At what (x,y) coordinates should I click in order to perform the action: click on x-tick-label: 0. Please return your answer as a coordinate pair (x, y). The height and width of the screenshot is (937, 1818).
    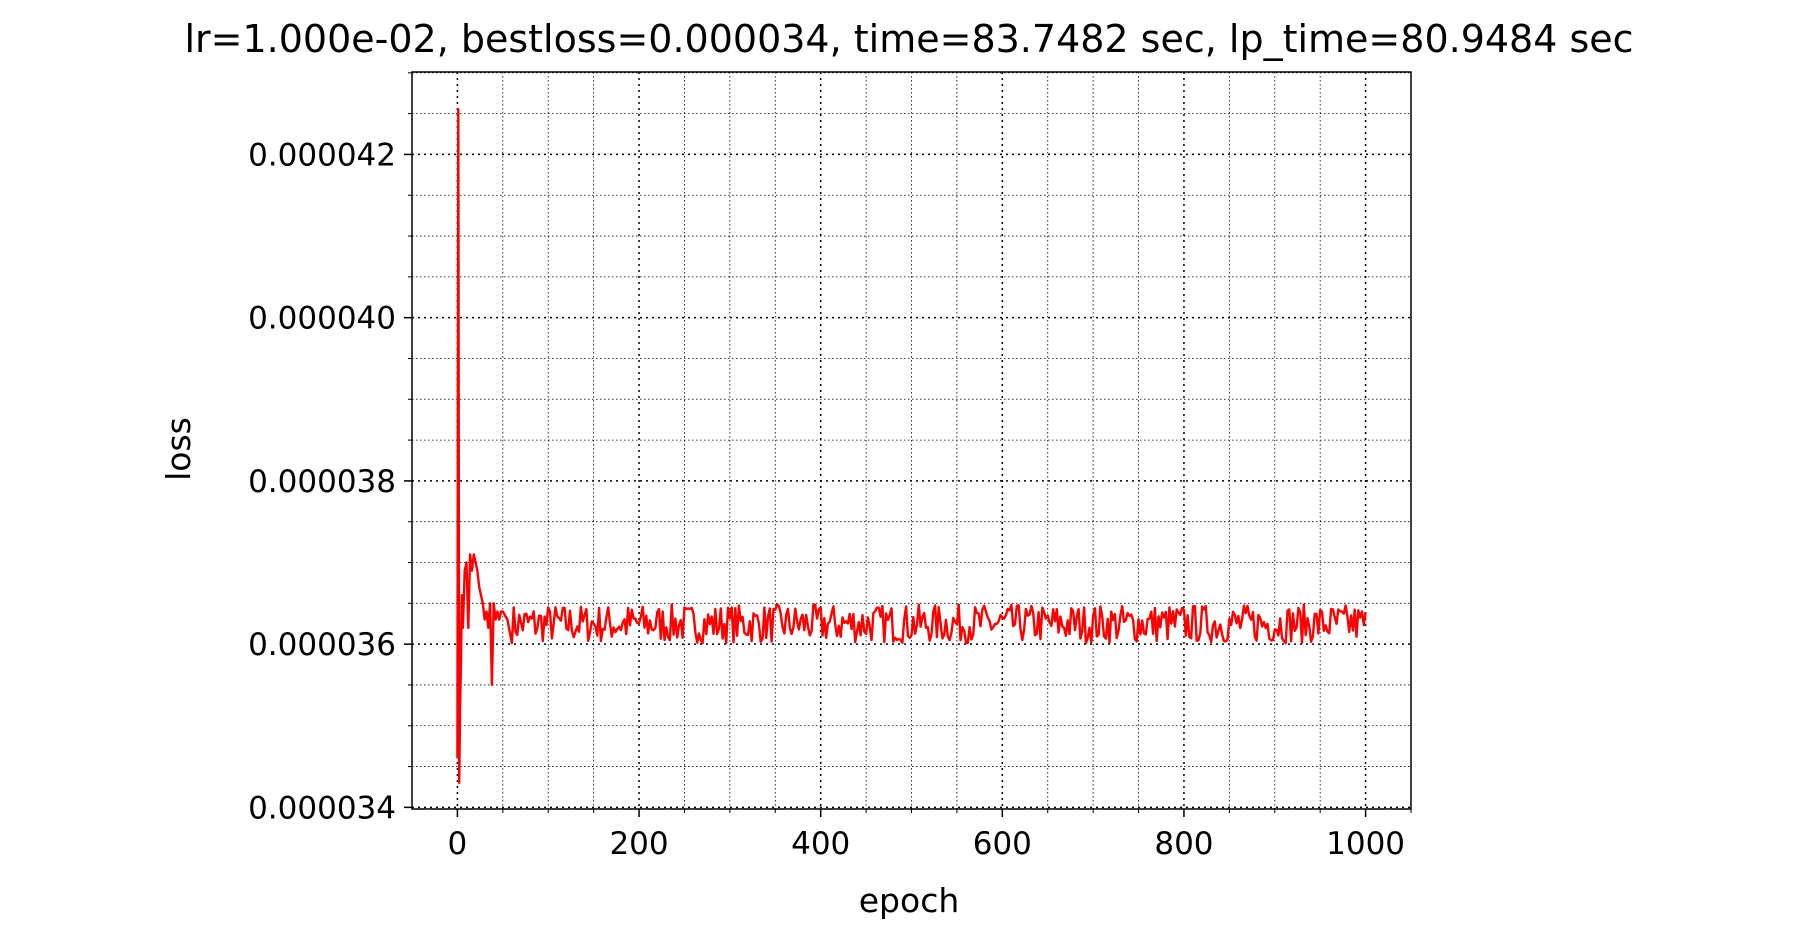
    Looking at the image, I should click on (458, 844).